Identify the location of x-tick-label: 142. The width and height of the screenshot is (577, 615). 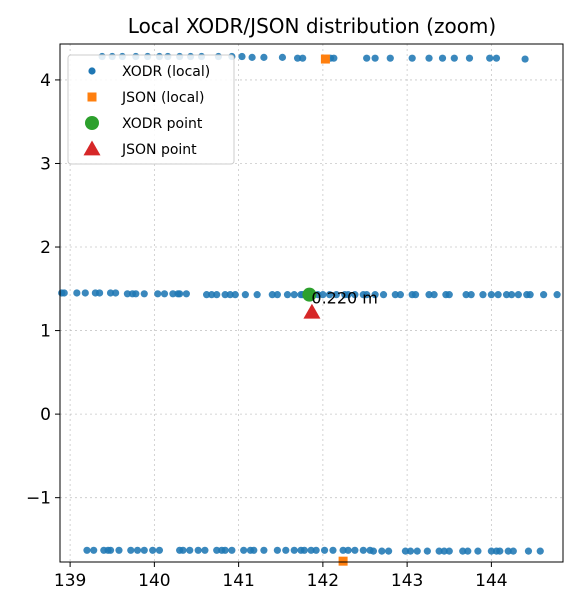
(323, 581).